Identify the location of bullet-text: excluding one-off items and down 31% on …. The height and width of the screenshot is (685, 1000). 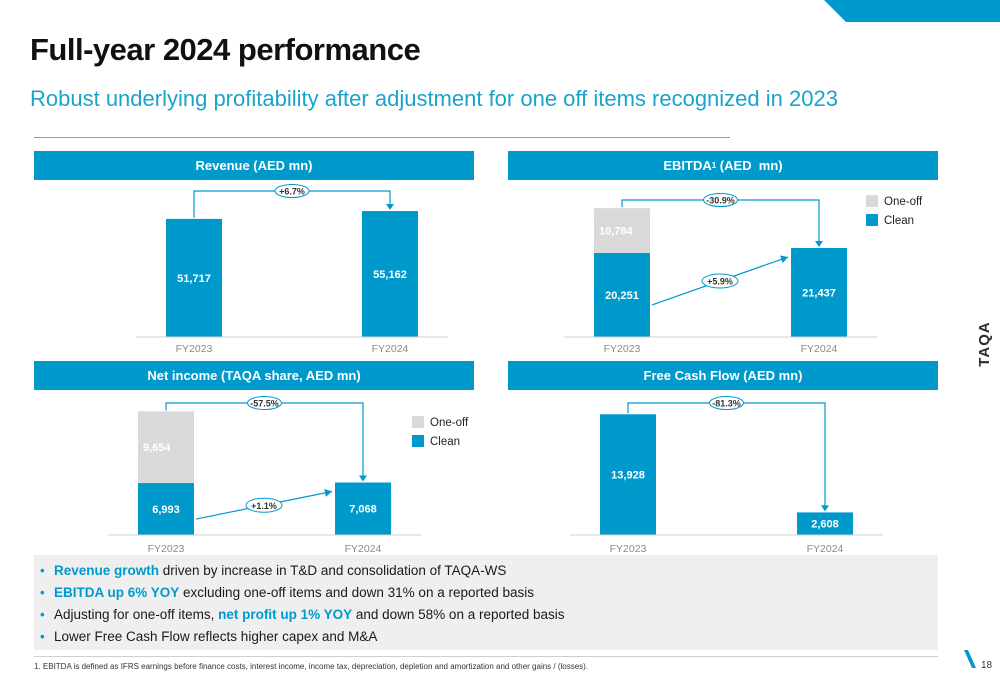
(357, 592).